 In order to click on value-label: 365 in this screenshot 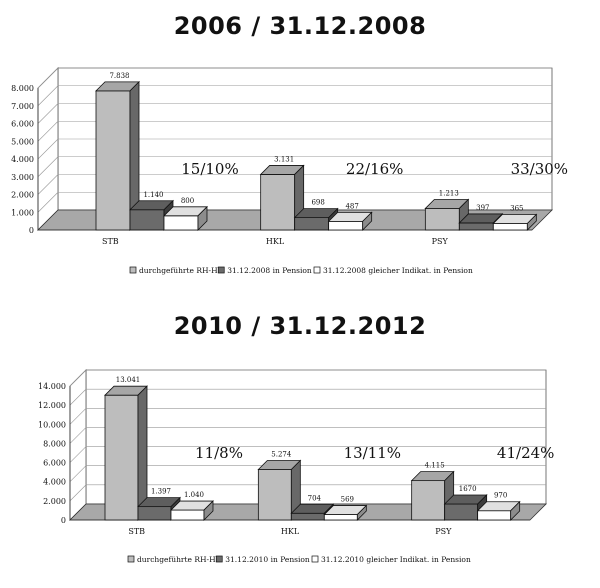, I will do `click(516, 209)`.